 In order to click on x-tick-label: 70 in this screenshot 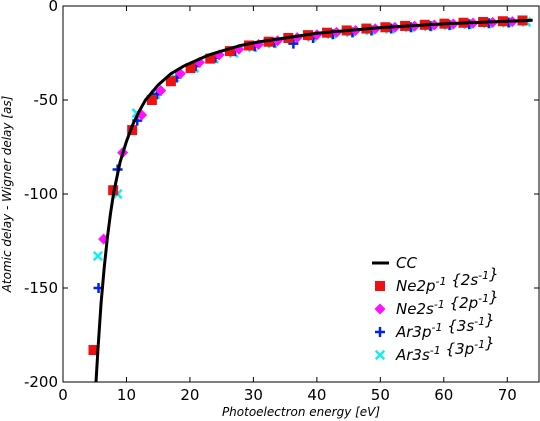, I will do `click(507, 395)`.